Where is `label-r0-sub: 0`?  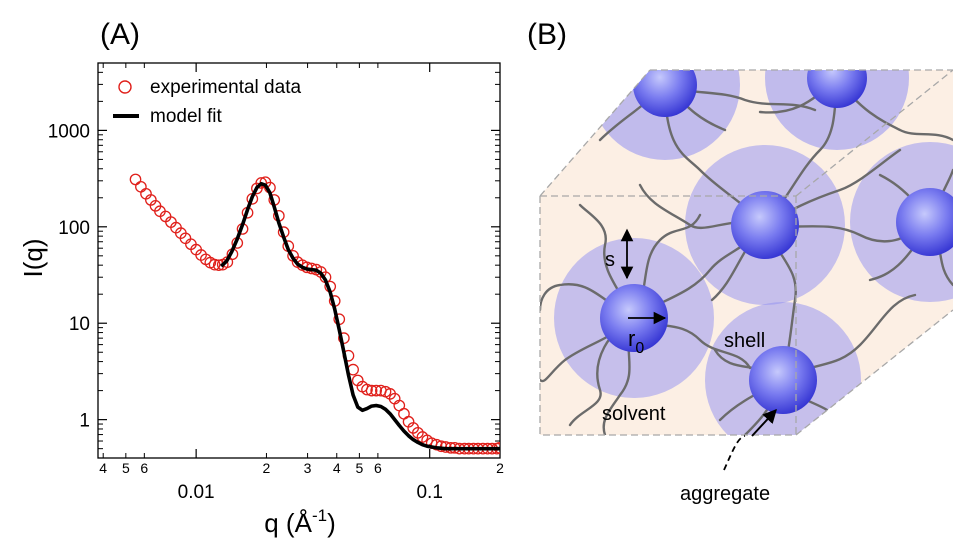
label-r0-sub: 0 is located at coordinates (639, 348).